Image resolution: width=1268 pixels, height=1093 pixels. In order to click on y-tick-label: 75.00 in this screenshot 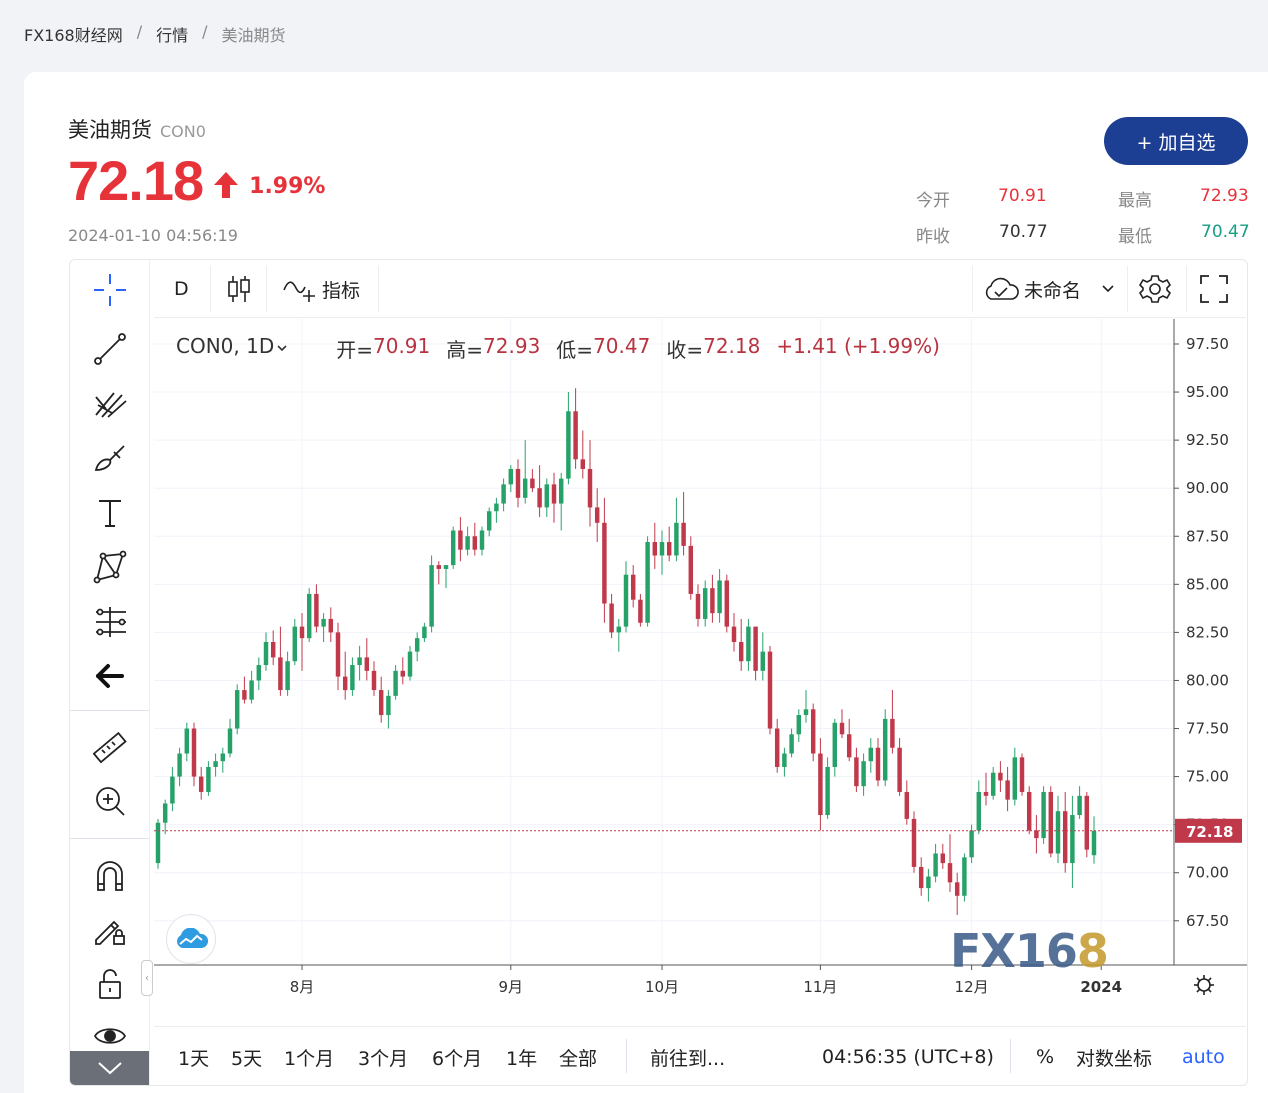, I will do `click(1207, 777)`.